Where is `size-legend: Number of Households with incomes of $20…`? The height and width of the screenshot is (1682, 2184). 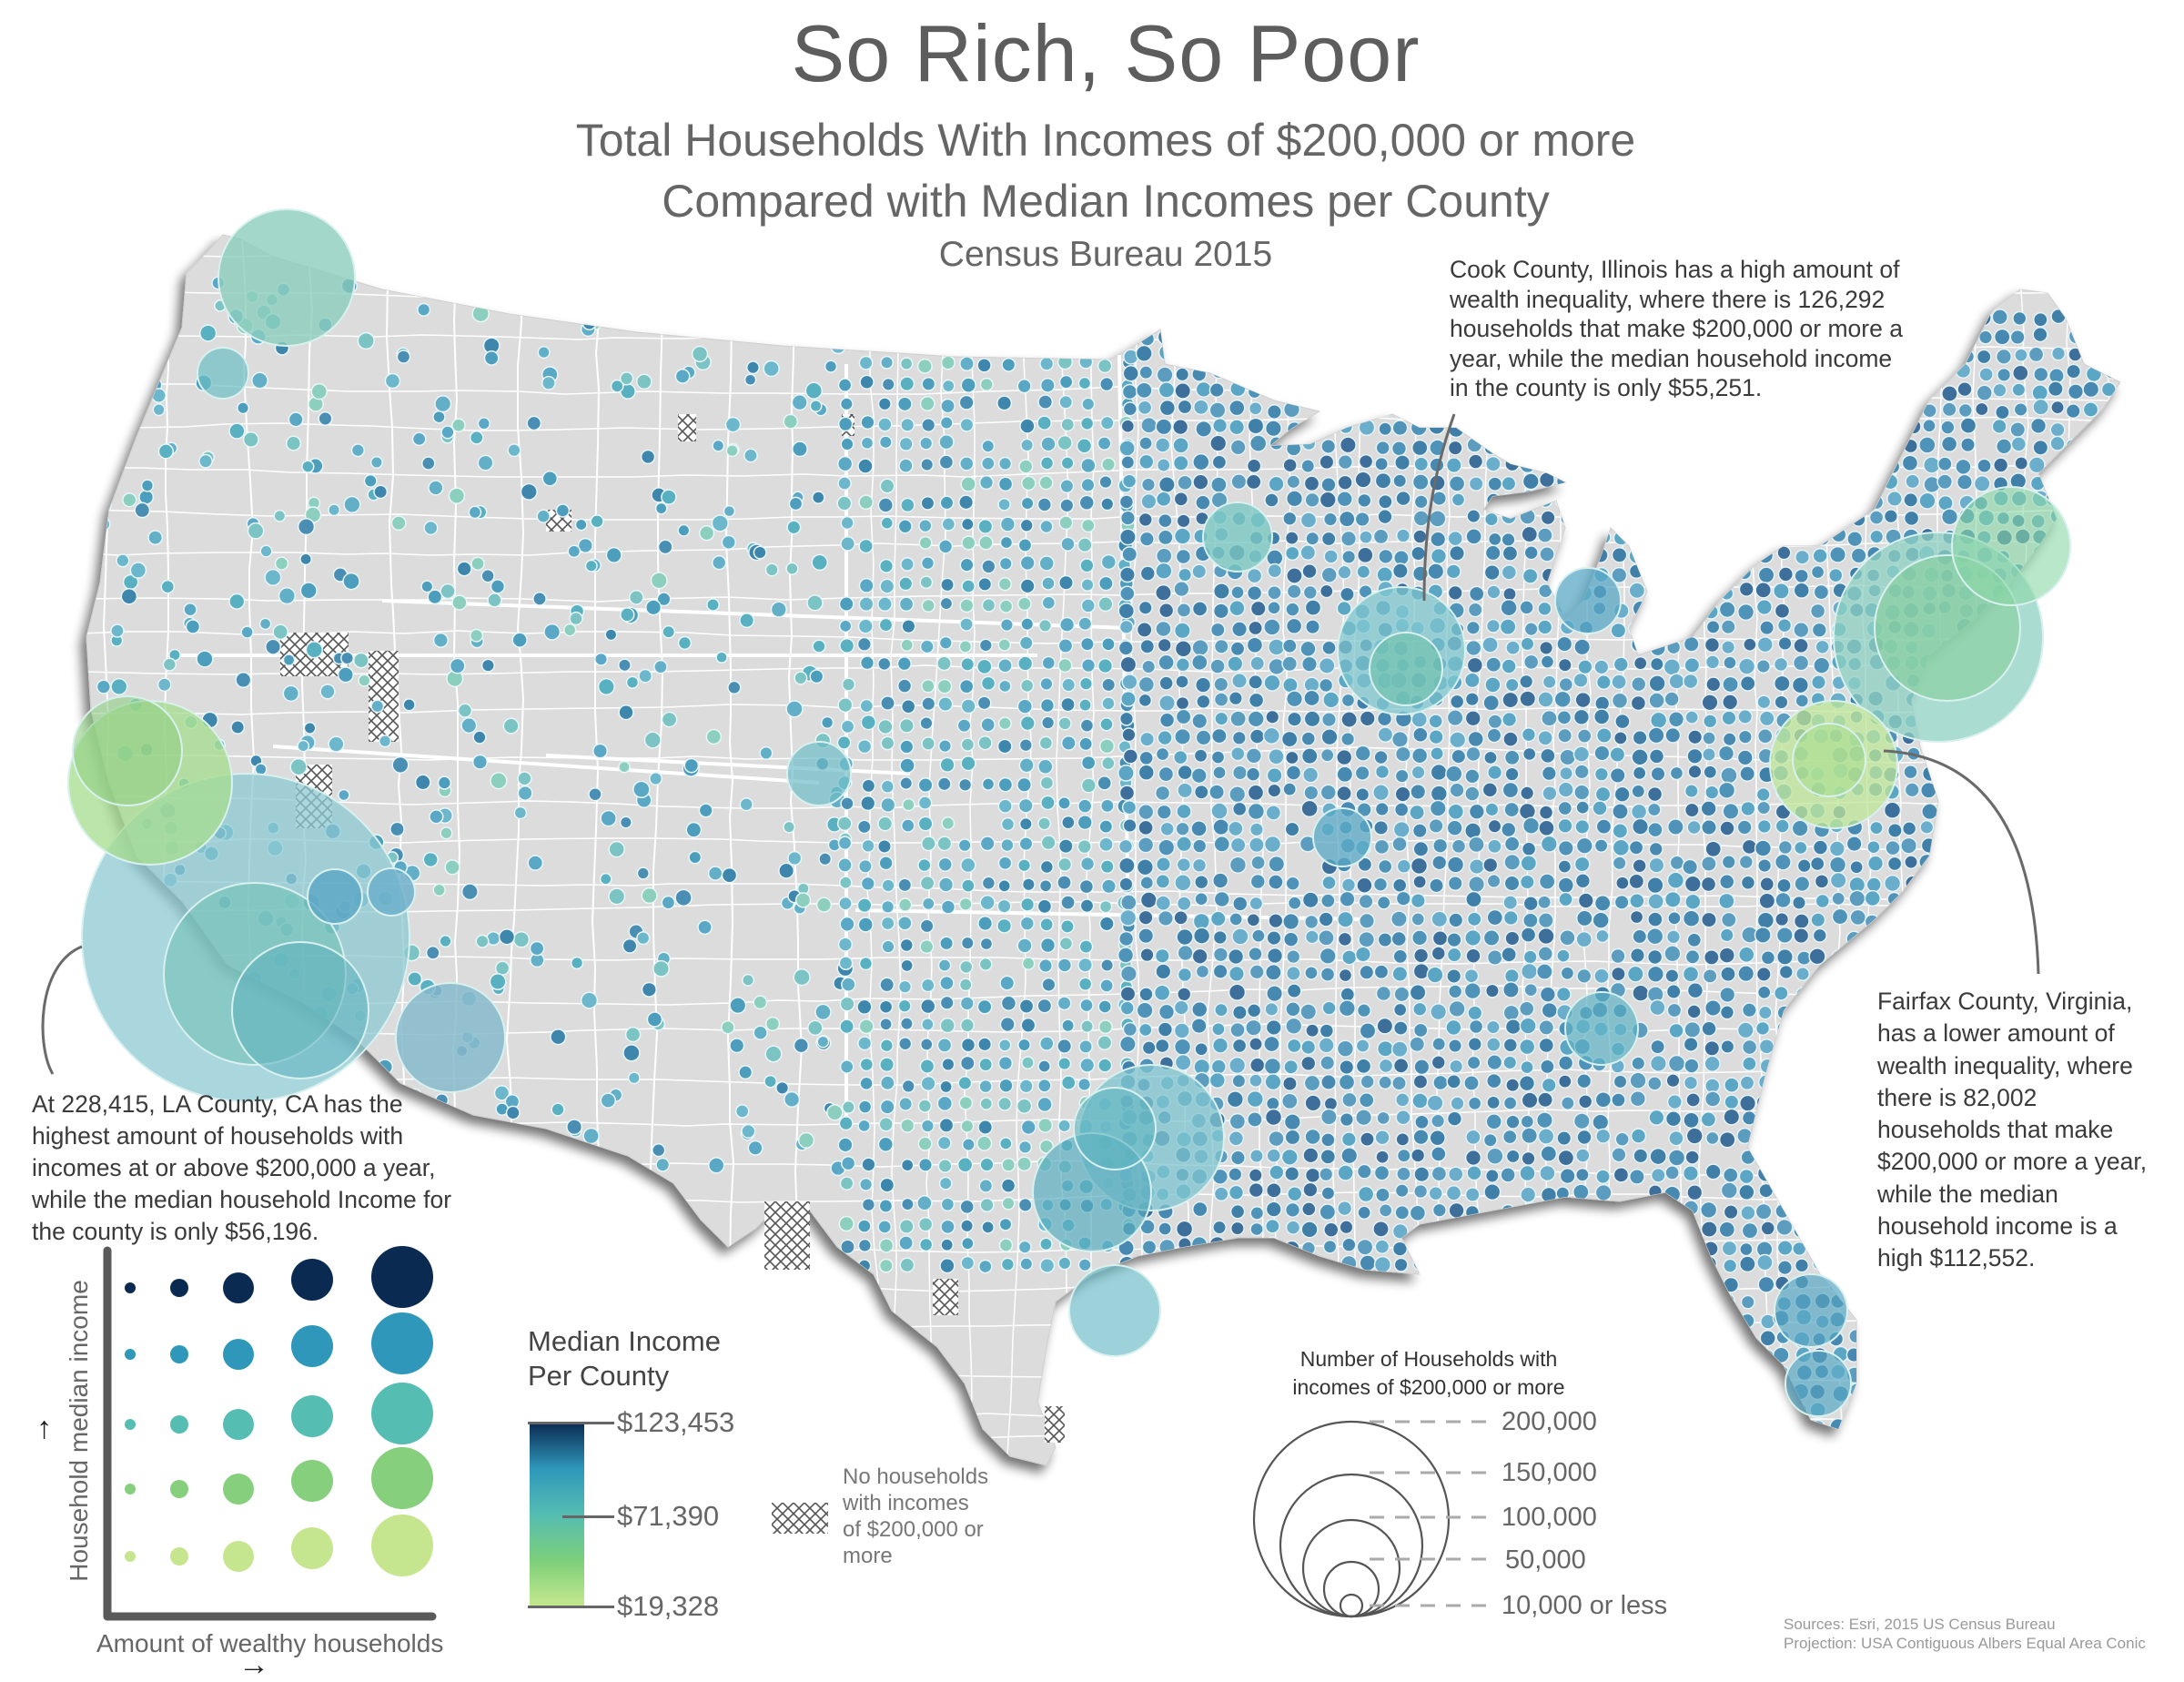
size-legend: Number of Households with incomes of $20… is located at coordinates (1475, 1490).